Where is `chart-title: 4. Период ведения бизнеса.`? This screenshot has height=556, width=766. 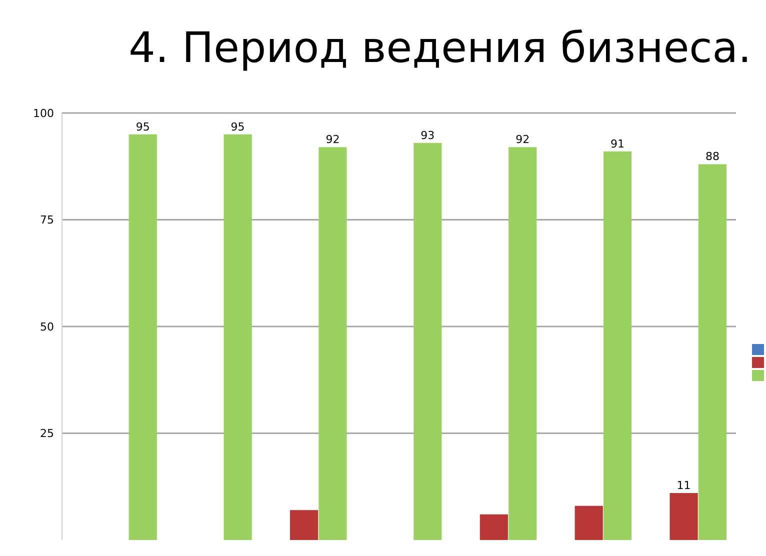 chart-title: 4. Период ведения бизнеса. is located at coordinates (440, 47).